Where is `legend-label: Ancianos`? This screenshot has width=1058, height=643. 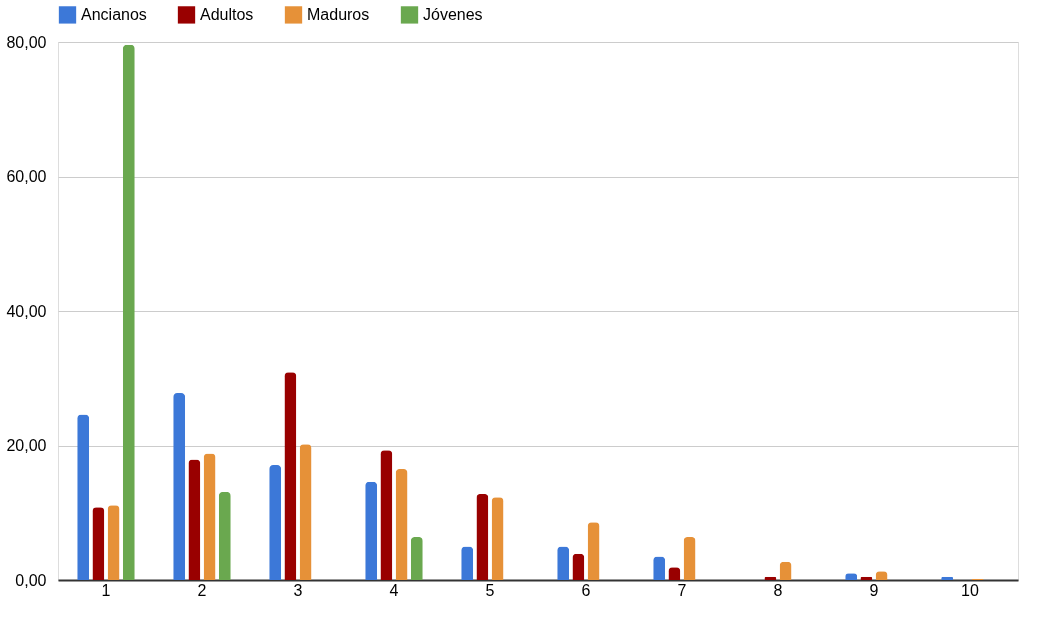
legend-label: Ancianos is located at coordinates (114, 14).